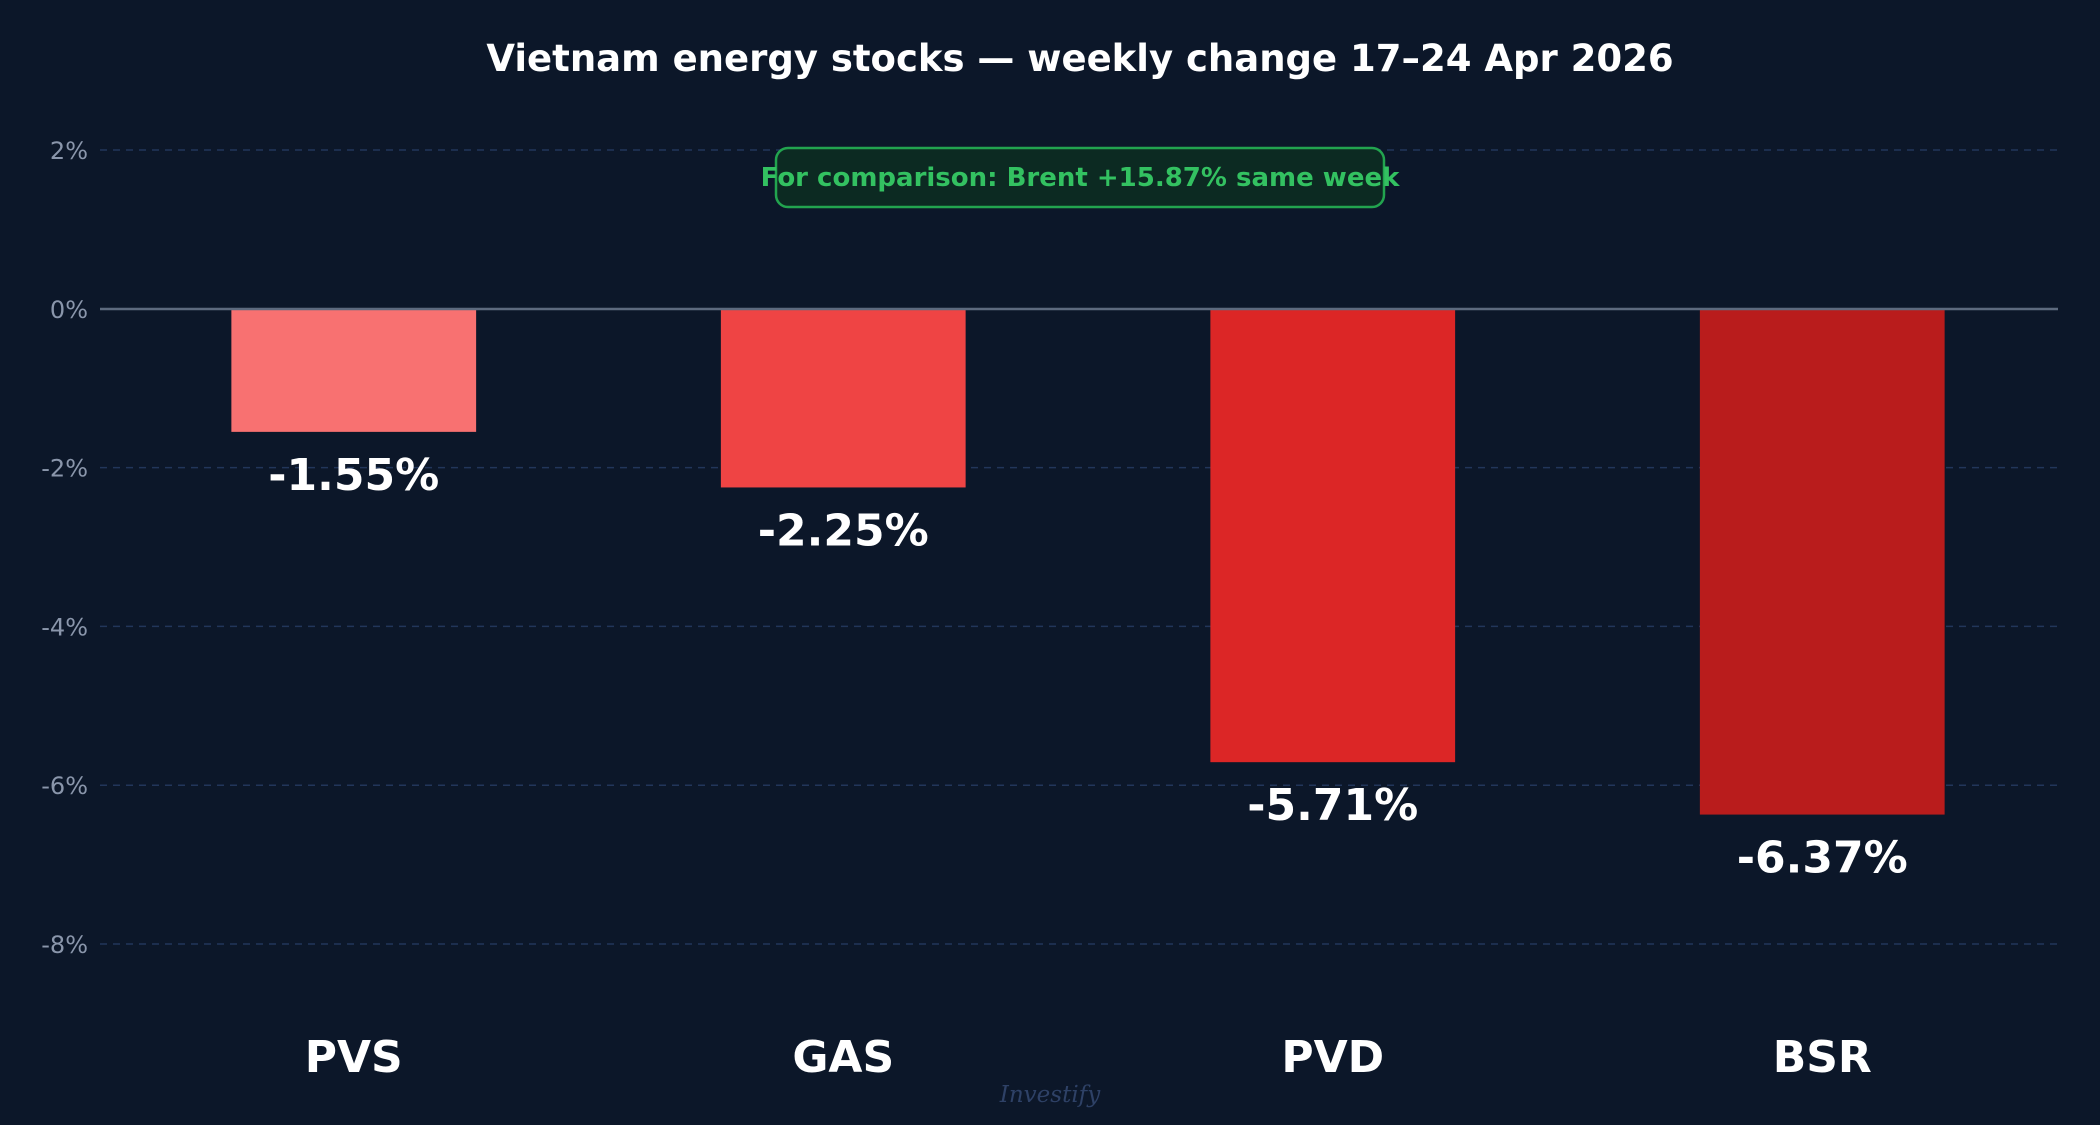 This screenshot has width=2100, height=1125. Describe the element at coordinates (64, 627) in the screenshot. I see `y-tick-label: -4%` at that location.